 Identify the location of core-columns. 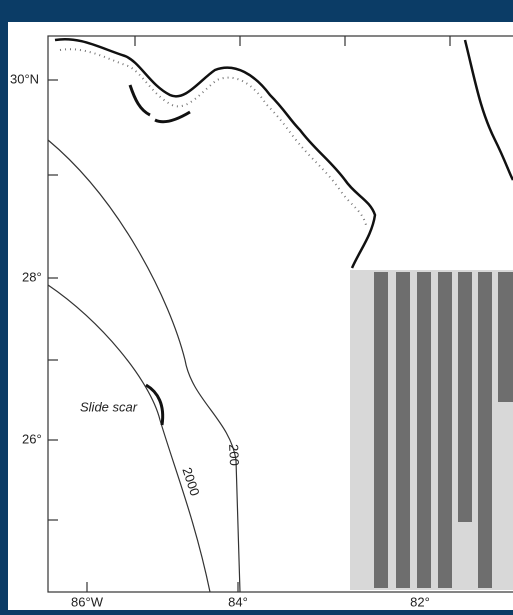
(443, 430).